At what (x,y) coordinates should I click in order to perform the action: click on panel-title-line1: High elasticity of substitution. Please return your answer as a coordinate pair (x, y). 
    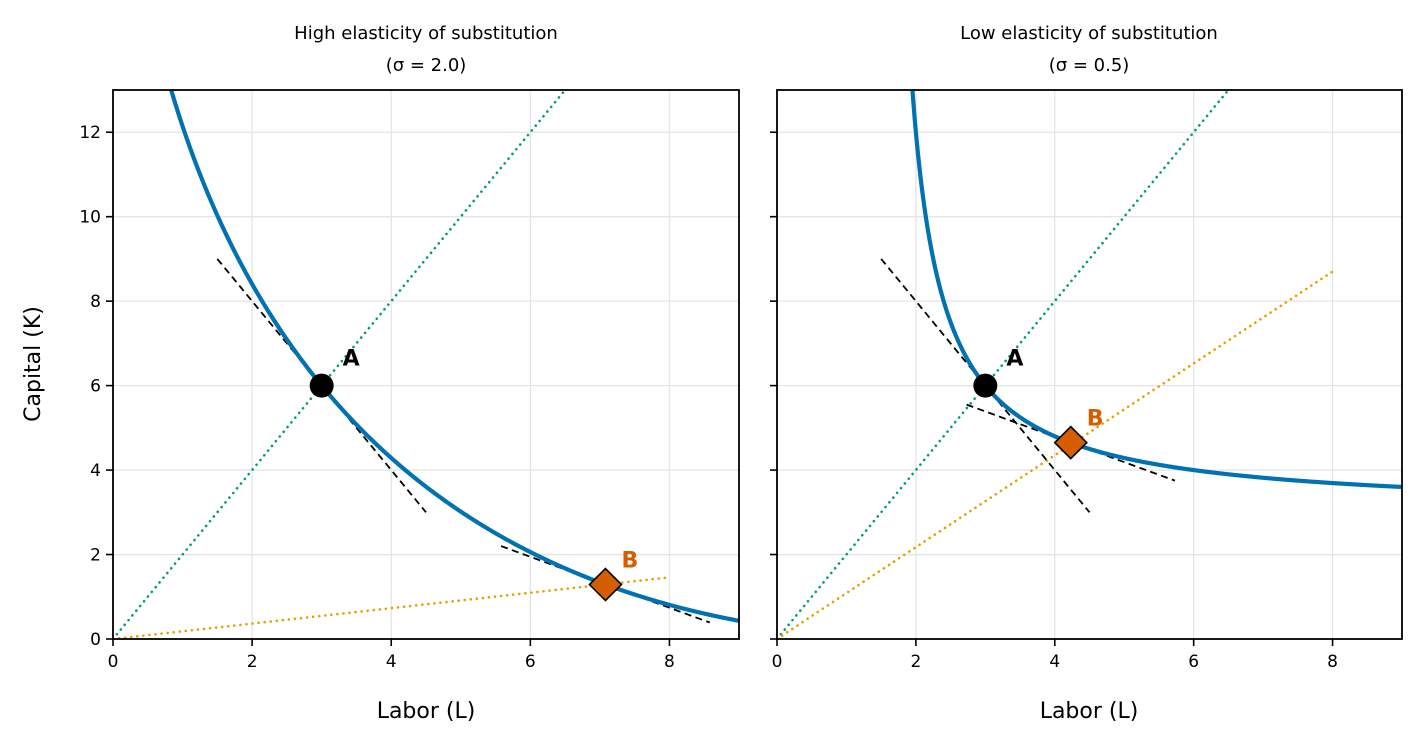
    Looking at the image, I should click on (426, 33).